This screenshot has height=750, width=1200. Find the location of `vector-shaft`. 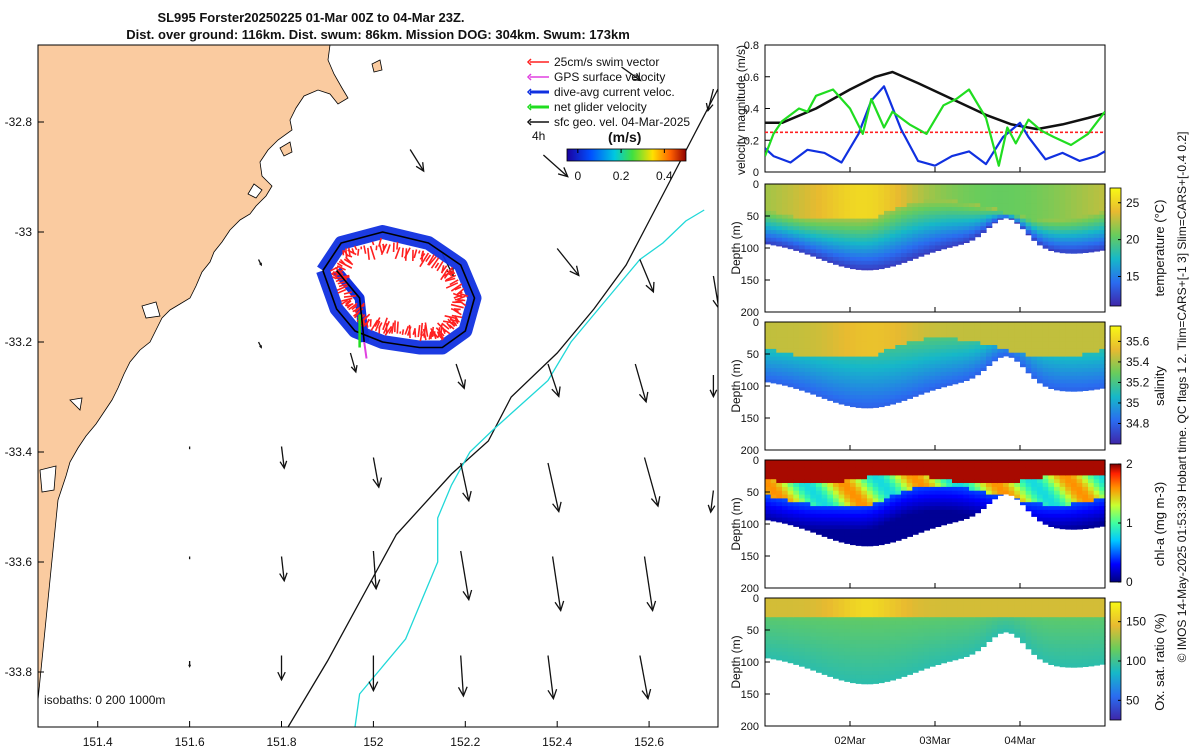

vector-shaft is located at coordinates (568, 262).